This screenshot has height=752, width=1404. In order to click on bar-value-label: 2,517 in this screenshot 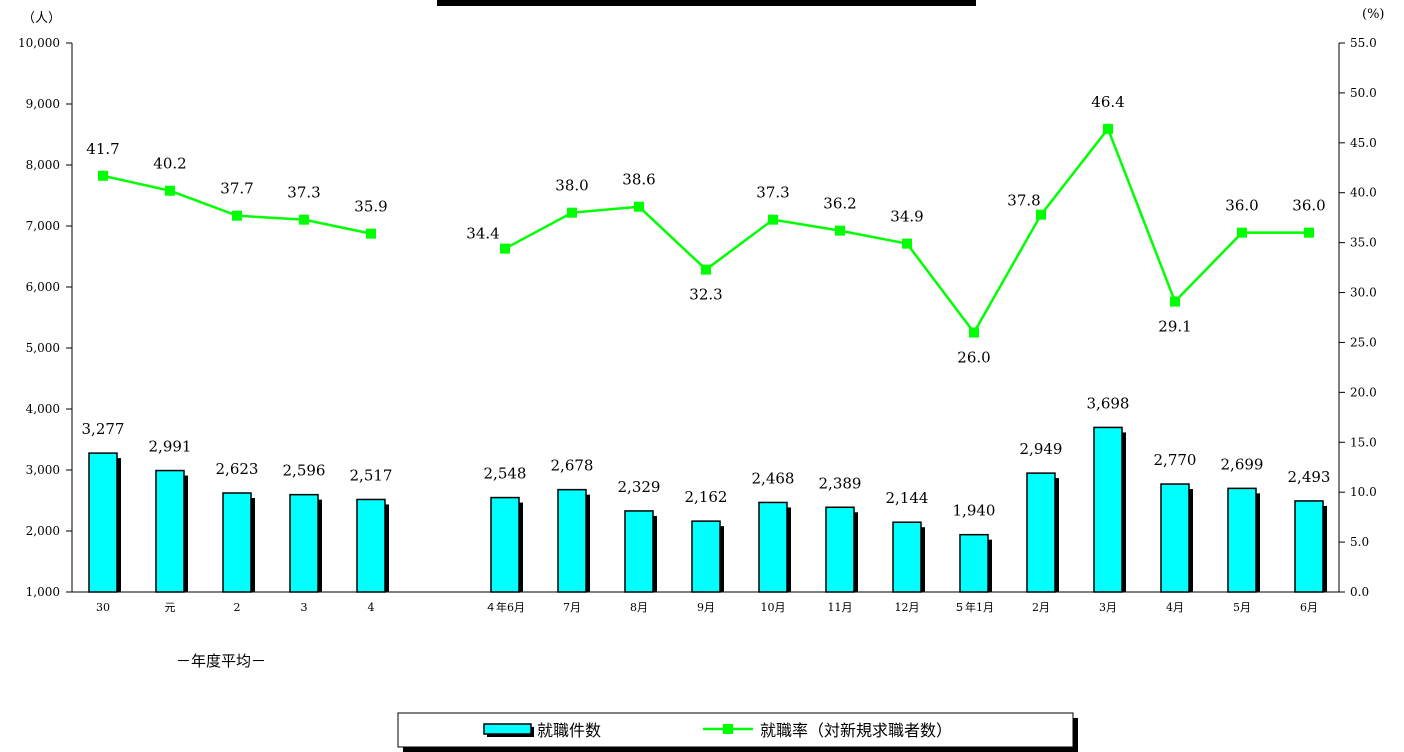, I will do `click(371, 475)`.